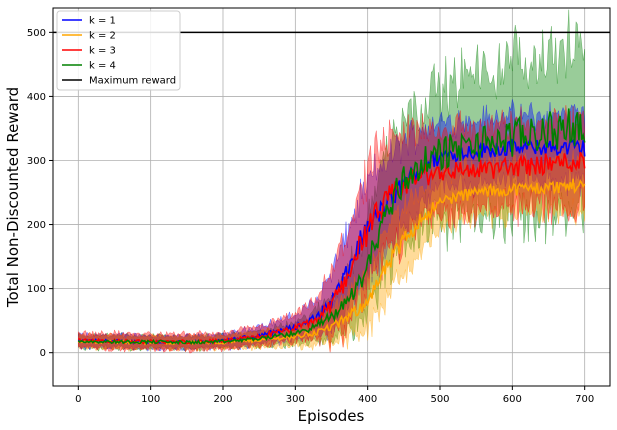 This screenshot has height=430, width=617. Describe the element at coordinates (102, 66) in the screenshot. I see `legend-label: k = 4` at that location.